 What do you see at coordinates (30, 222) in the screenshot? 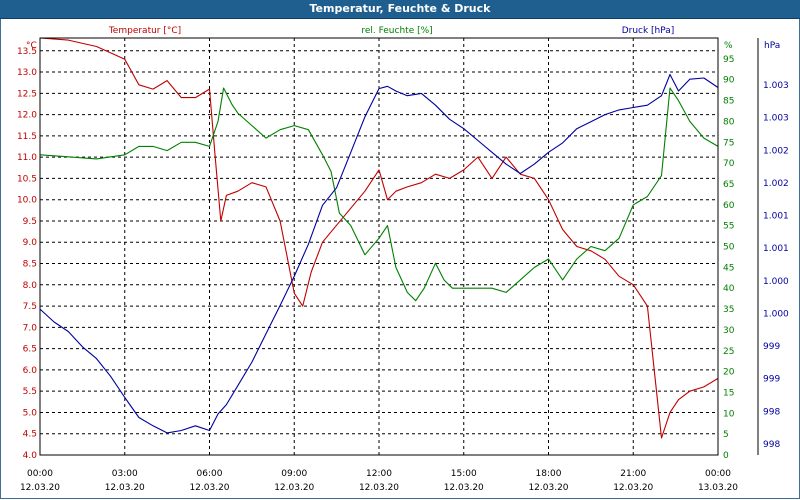
I see `temperature-tick-label: 9.5` at bounding box center [30, 222].